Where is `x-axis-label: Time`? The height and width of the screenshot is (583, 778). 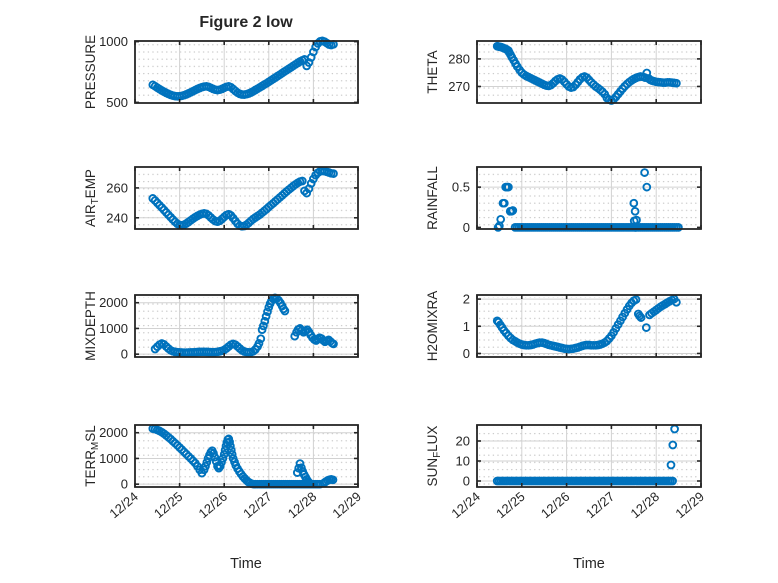
x-axis-label: Time is located at coordinates (246, 564).